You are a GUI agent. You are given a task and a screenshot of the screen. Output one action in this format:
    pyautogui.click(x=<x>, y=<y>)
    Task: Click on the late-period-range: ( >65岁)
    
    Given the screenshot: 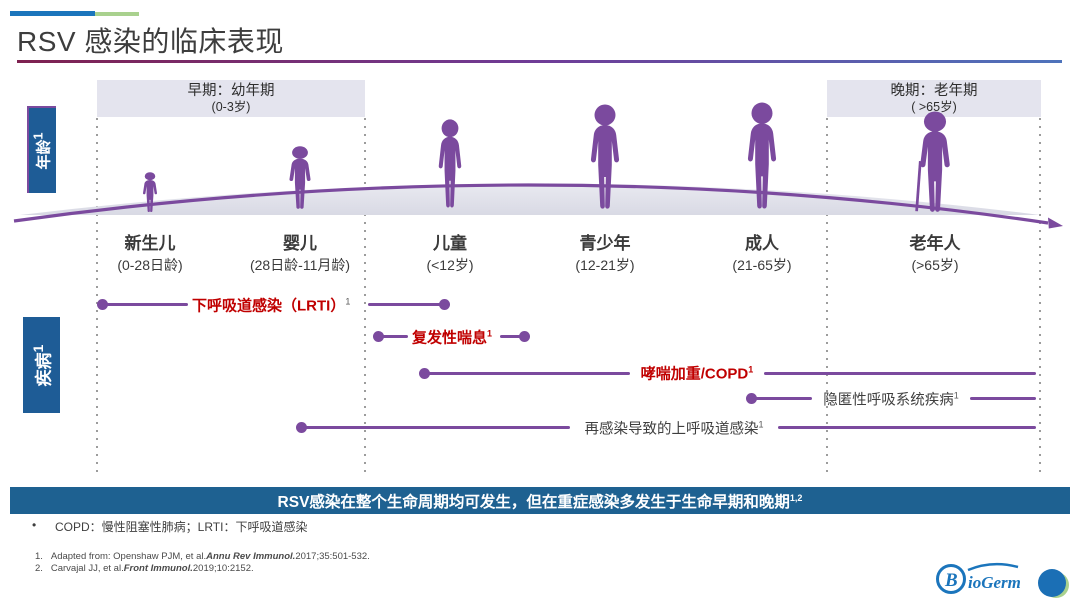 What is the action you would take?
    pyautogui.click(x=934, y=107)
    